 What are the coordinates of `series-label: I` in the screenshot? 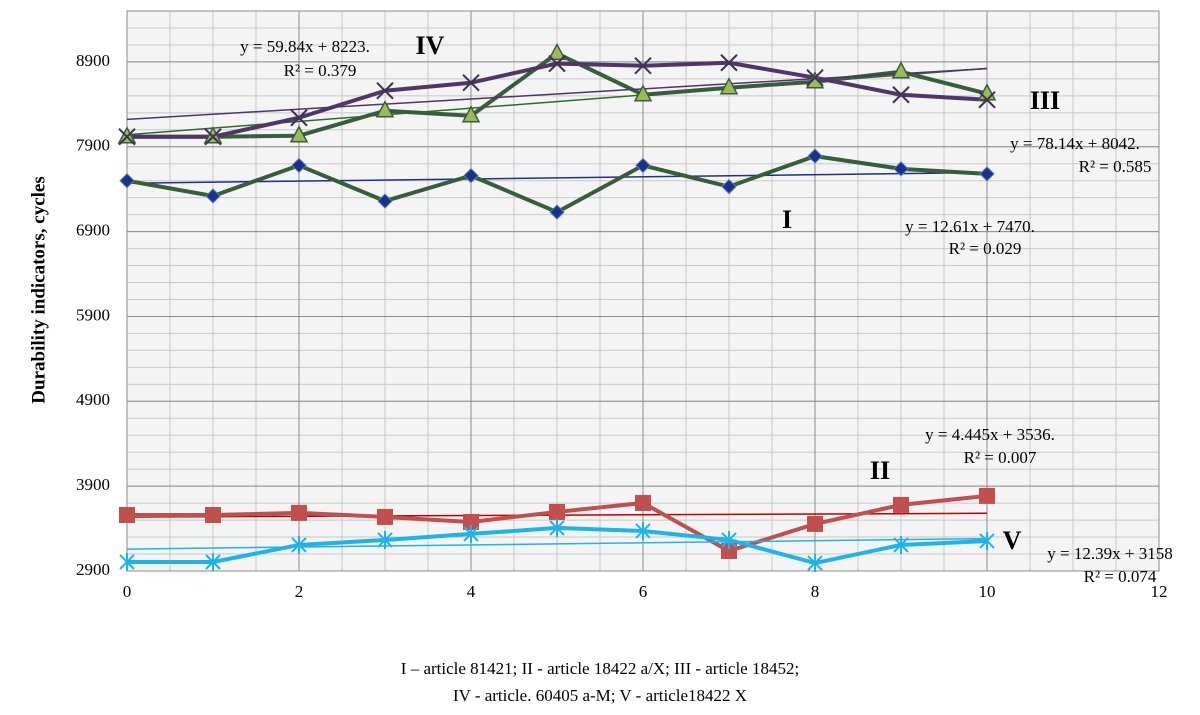 It's located at (787, 219).